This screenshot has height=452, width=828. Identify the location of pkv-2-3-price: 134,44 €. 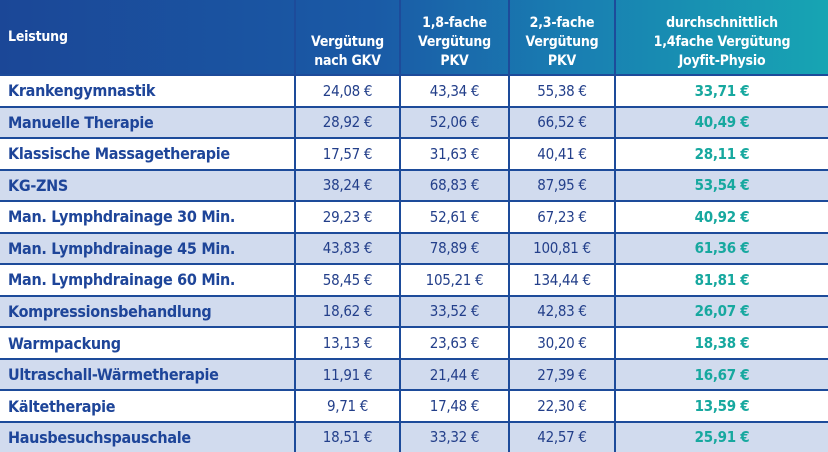
(562, 280).